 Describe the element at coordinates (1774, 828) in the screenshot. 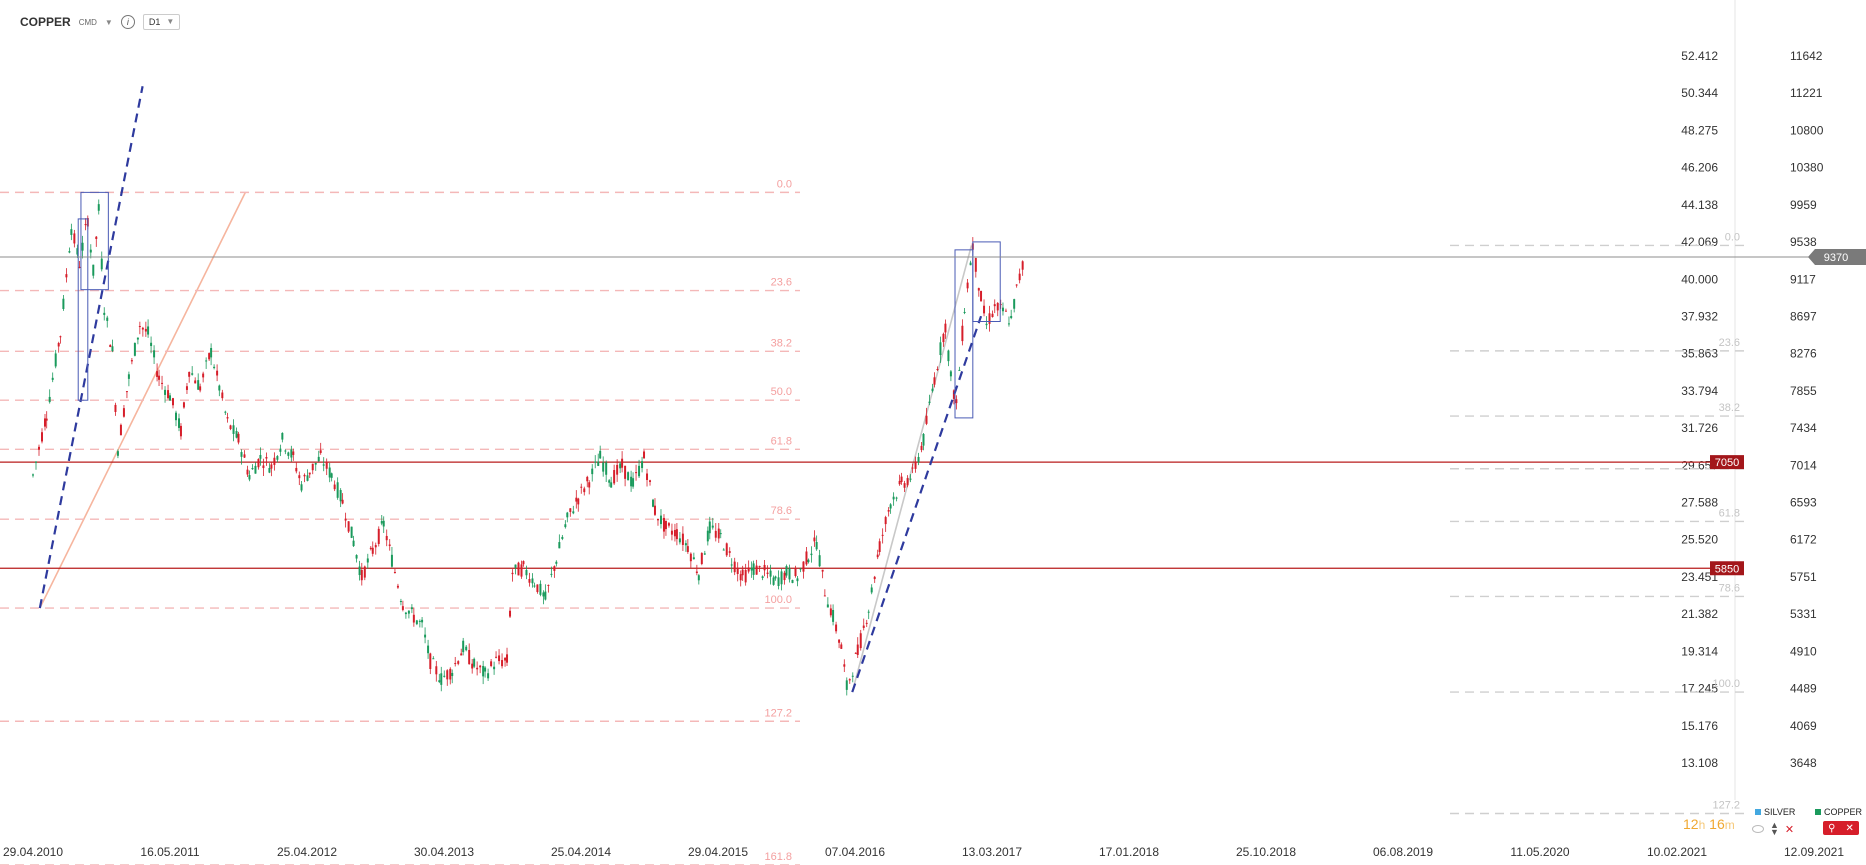

I see `updown-icon: ▲ ▼` at that location.